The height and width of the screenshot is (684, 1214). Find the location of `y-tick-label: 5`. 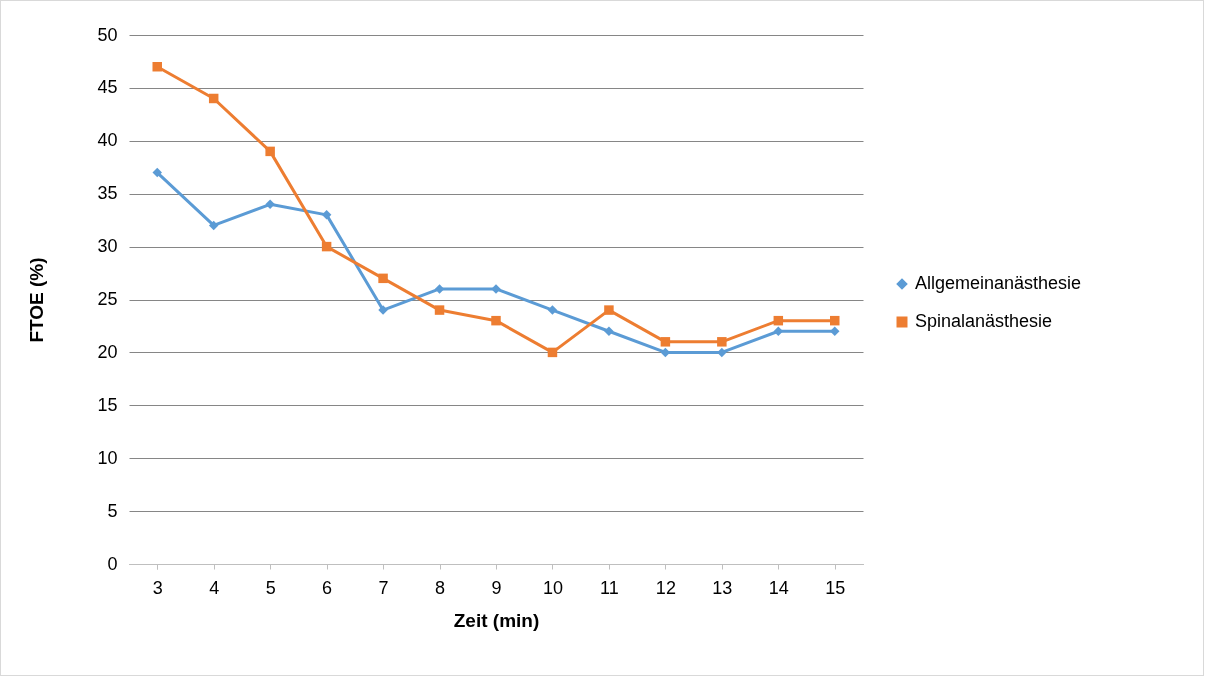

y-tick-label: 5 is located at coordinates (112, 510).